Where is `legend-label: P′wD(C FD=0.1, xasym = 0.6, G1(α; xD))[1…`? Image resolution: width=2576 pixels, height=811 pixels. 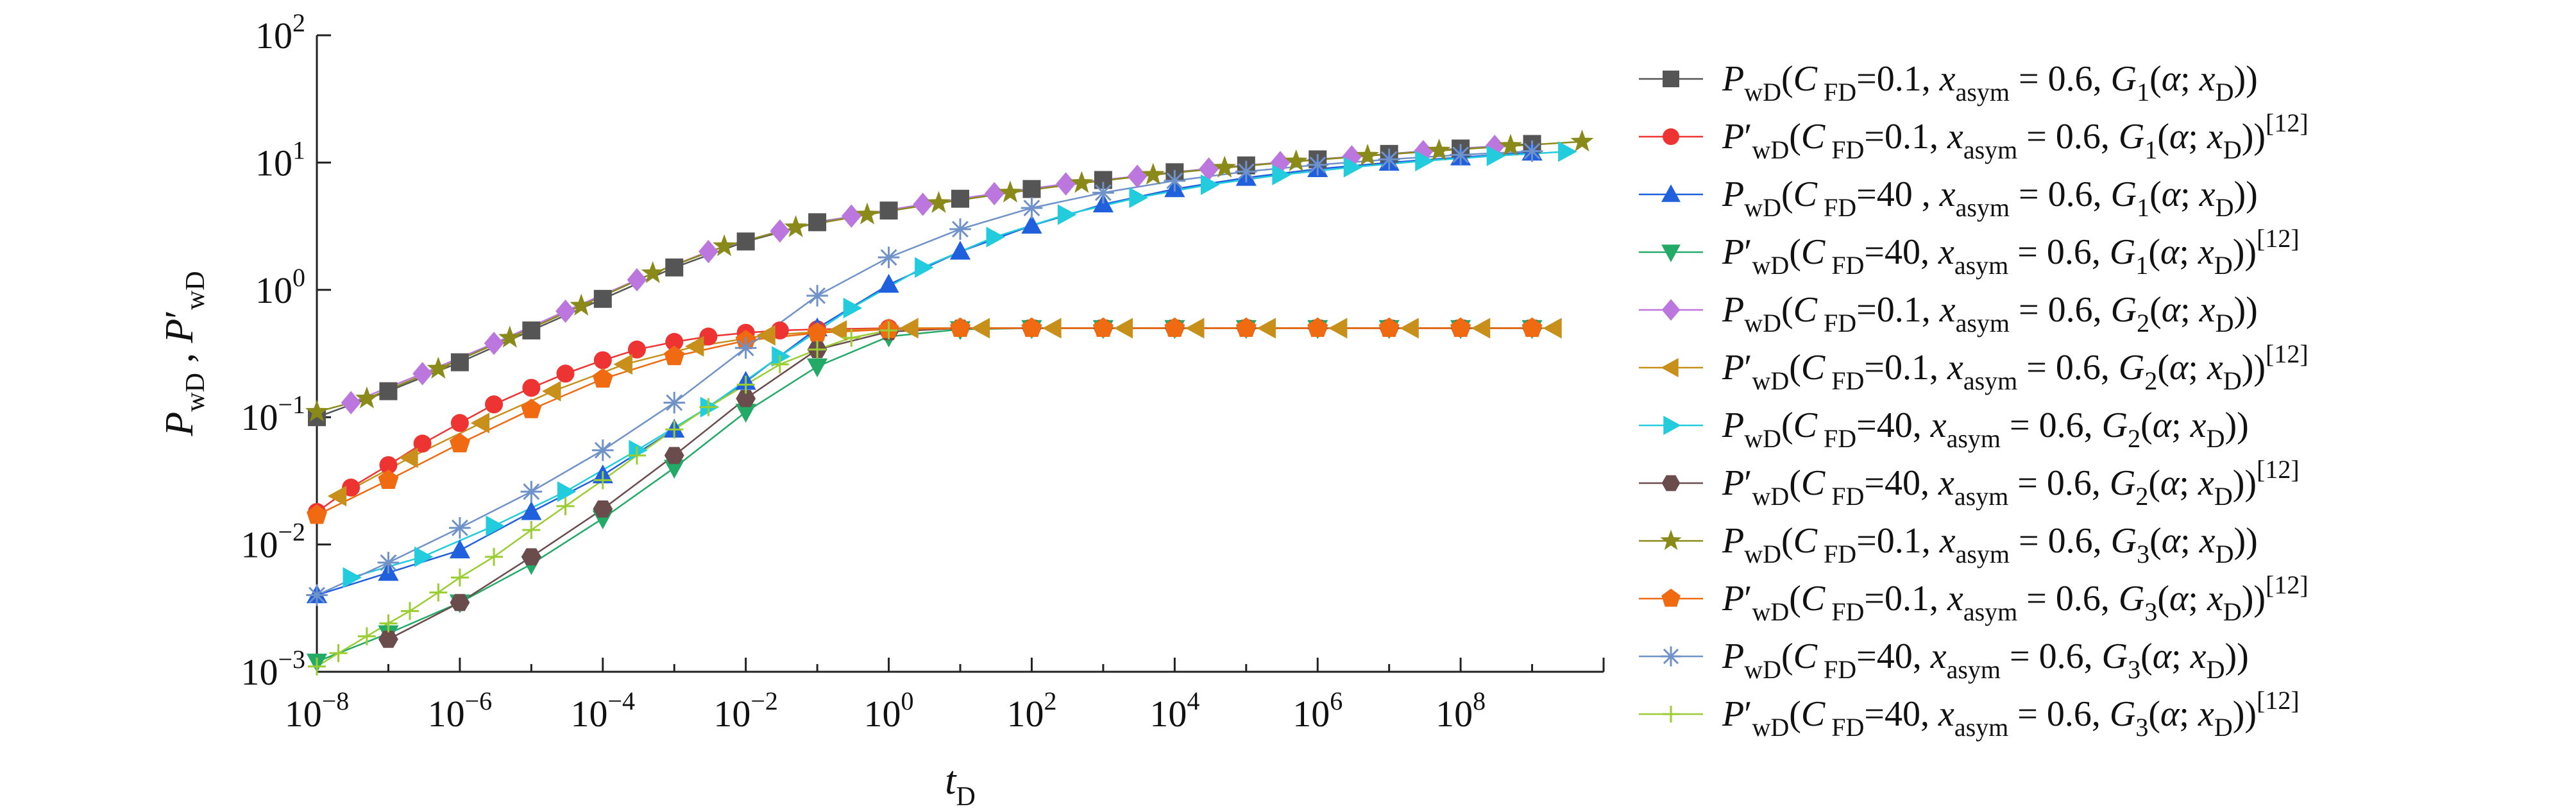
legend-label: P′wD(C FD=0.1, xasym = 0.6, G1(α; xD))[1… is located at coordinates (2015, 136).